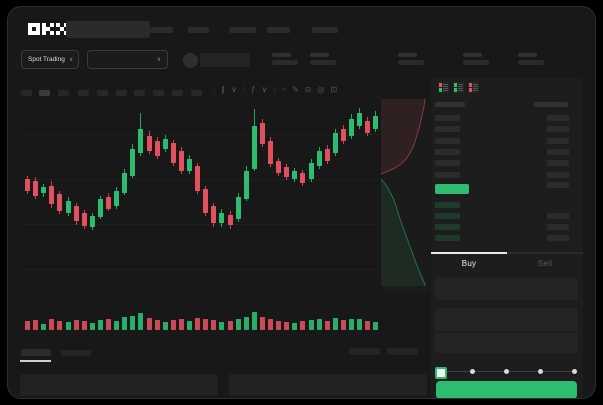  What do you see at coordinates (506, 289) in the screenshot?
I see `order-price-field` at bounding box center [506, 289].